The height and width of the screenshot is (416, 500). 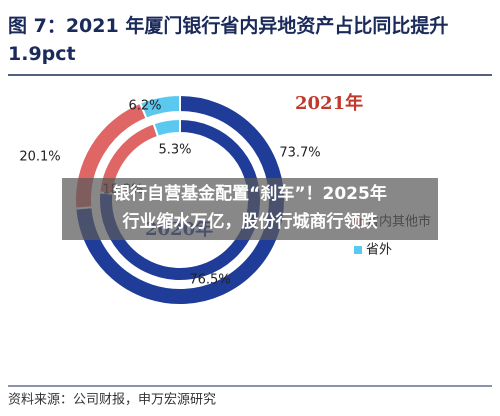 I want to click on ring-label: 2021年, so click(x=329, y=103).